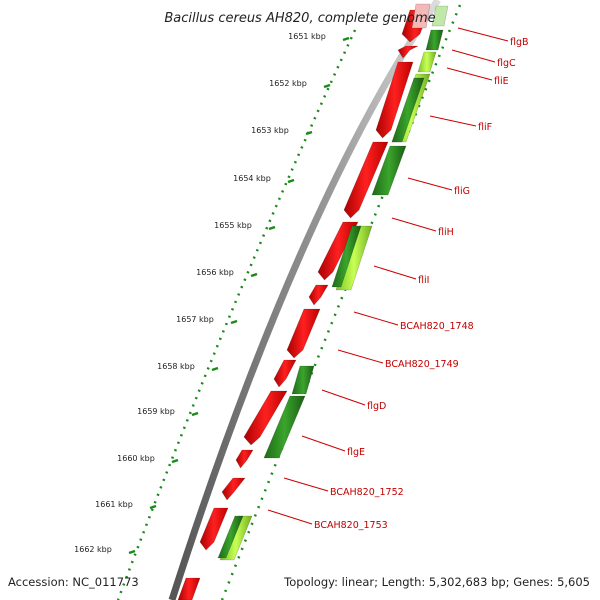 This screenshot has width=600, height=600. What do you see at coordinates (93, 549) in the screenshot?
I see `kbp-tick-label: 1662 kbp` at bounding box center [93, 549].